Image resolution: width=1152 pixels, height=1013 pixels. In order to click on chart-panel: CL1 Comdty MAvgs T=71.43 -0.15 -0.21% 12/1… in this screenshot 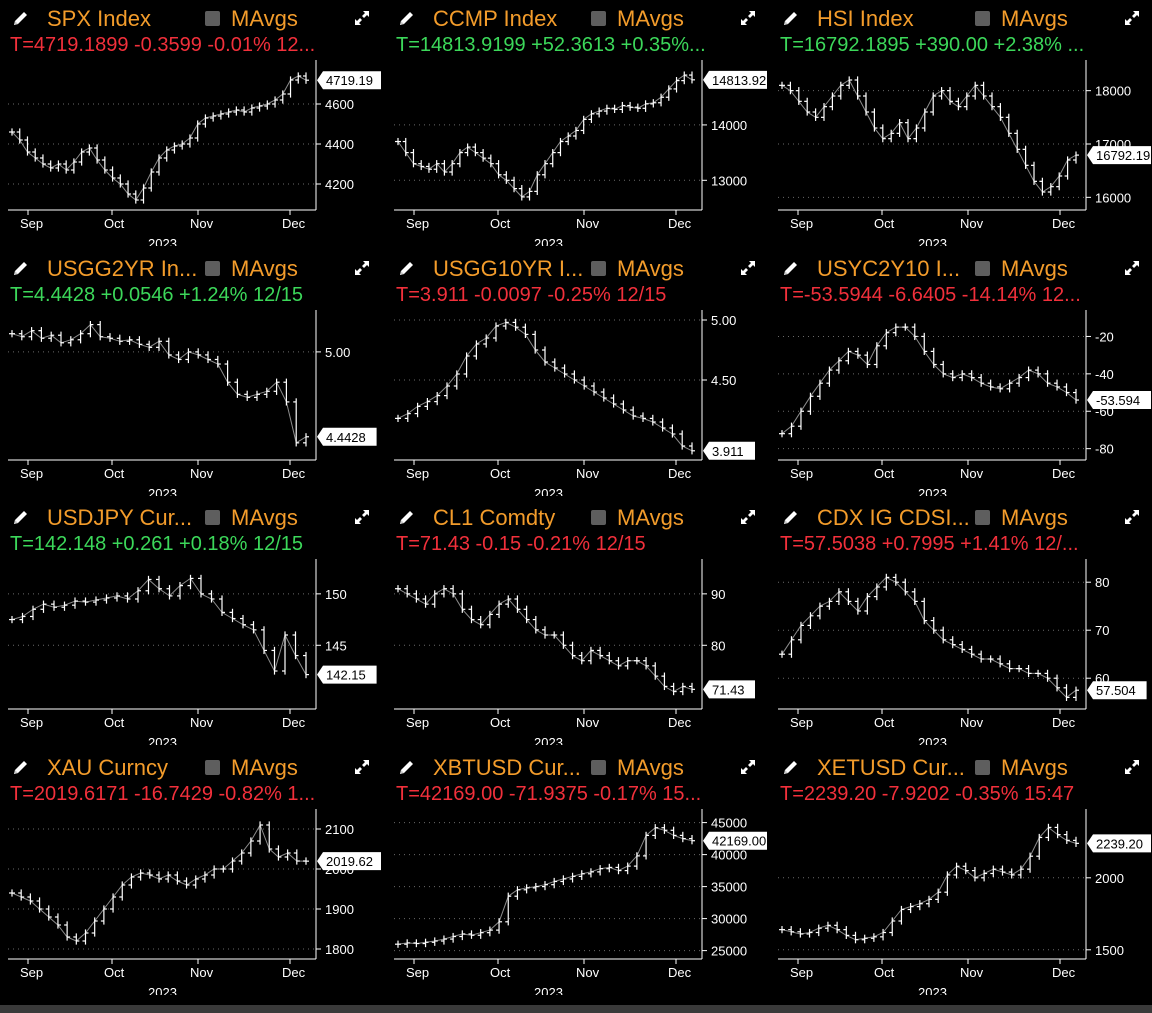, I will do `click(576, 623)`.